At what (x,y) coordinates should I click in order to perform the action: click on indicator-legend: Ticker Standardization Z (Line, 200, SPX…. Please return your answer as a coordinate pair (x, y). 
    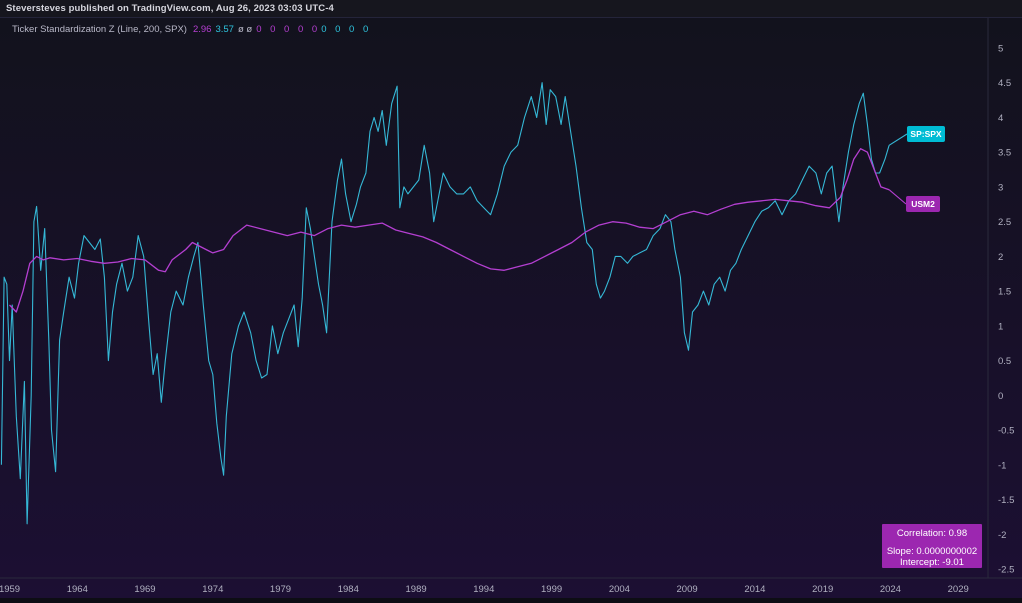
    Looking at the image, I should click on (191, 29).